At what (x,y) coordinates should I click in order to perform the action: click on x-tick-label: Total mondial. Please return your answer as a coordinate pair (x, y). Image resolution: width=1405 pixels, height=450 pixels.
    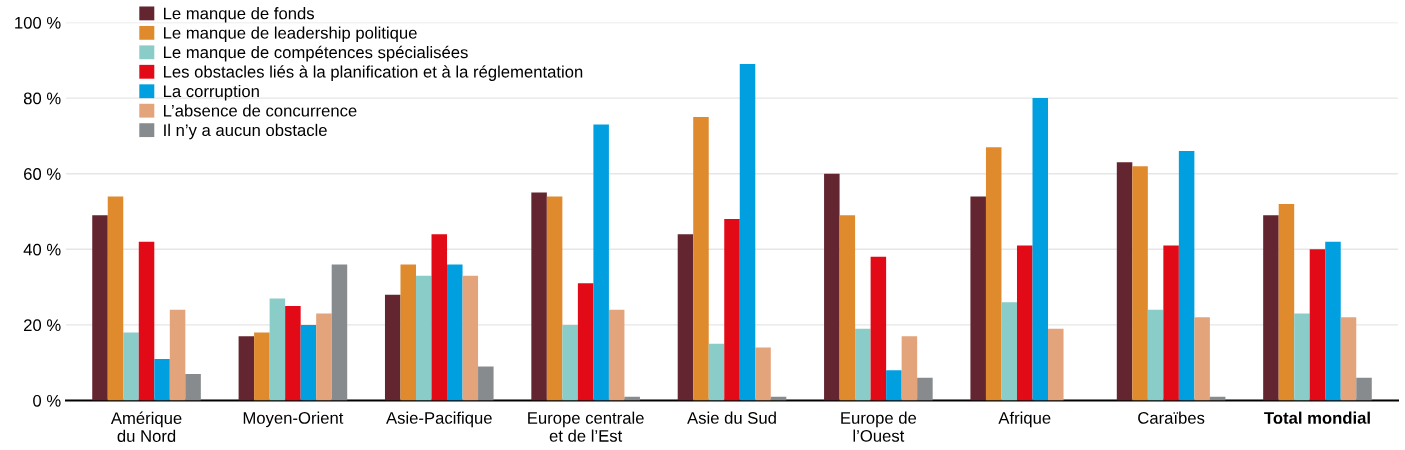
    Looking at the image, I should click on (1317, 417).